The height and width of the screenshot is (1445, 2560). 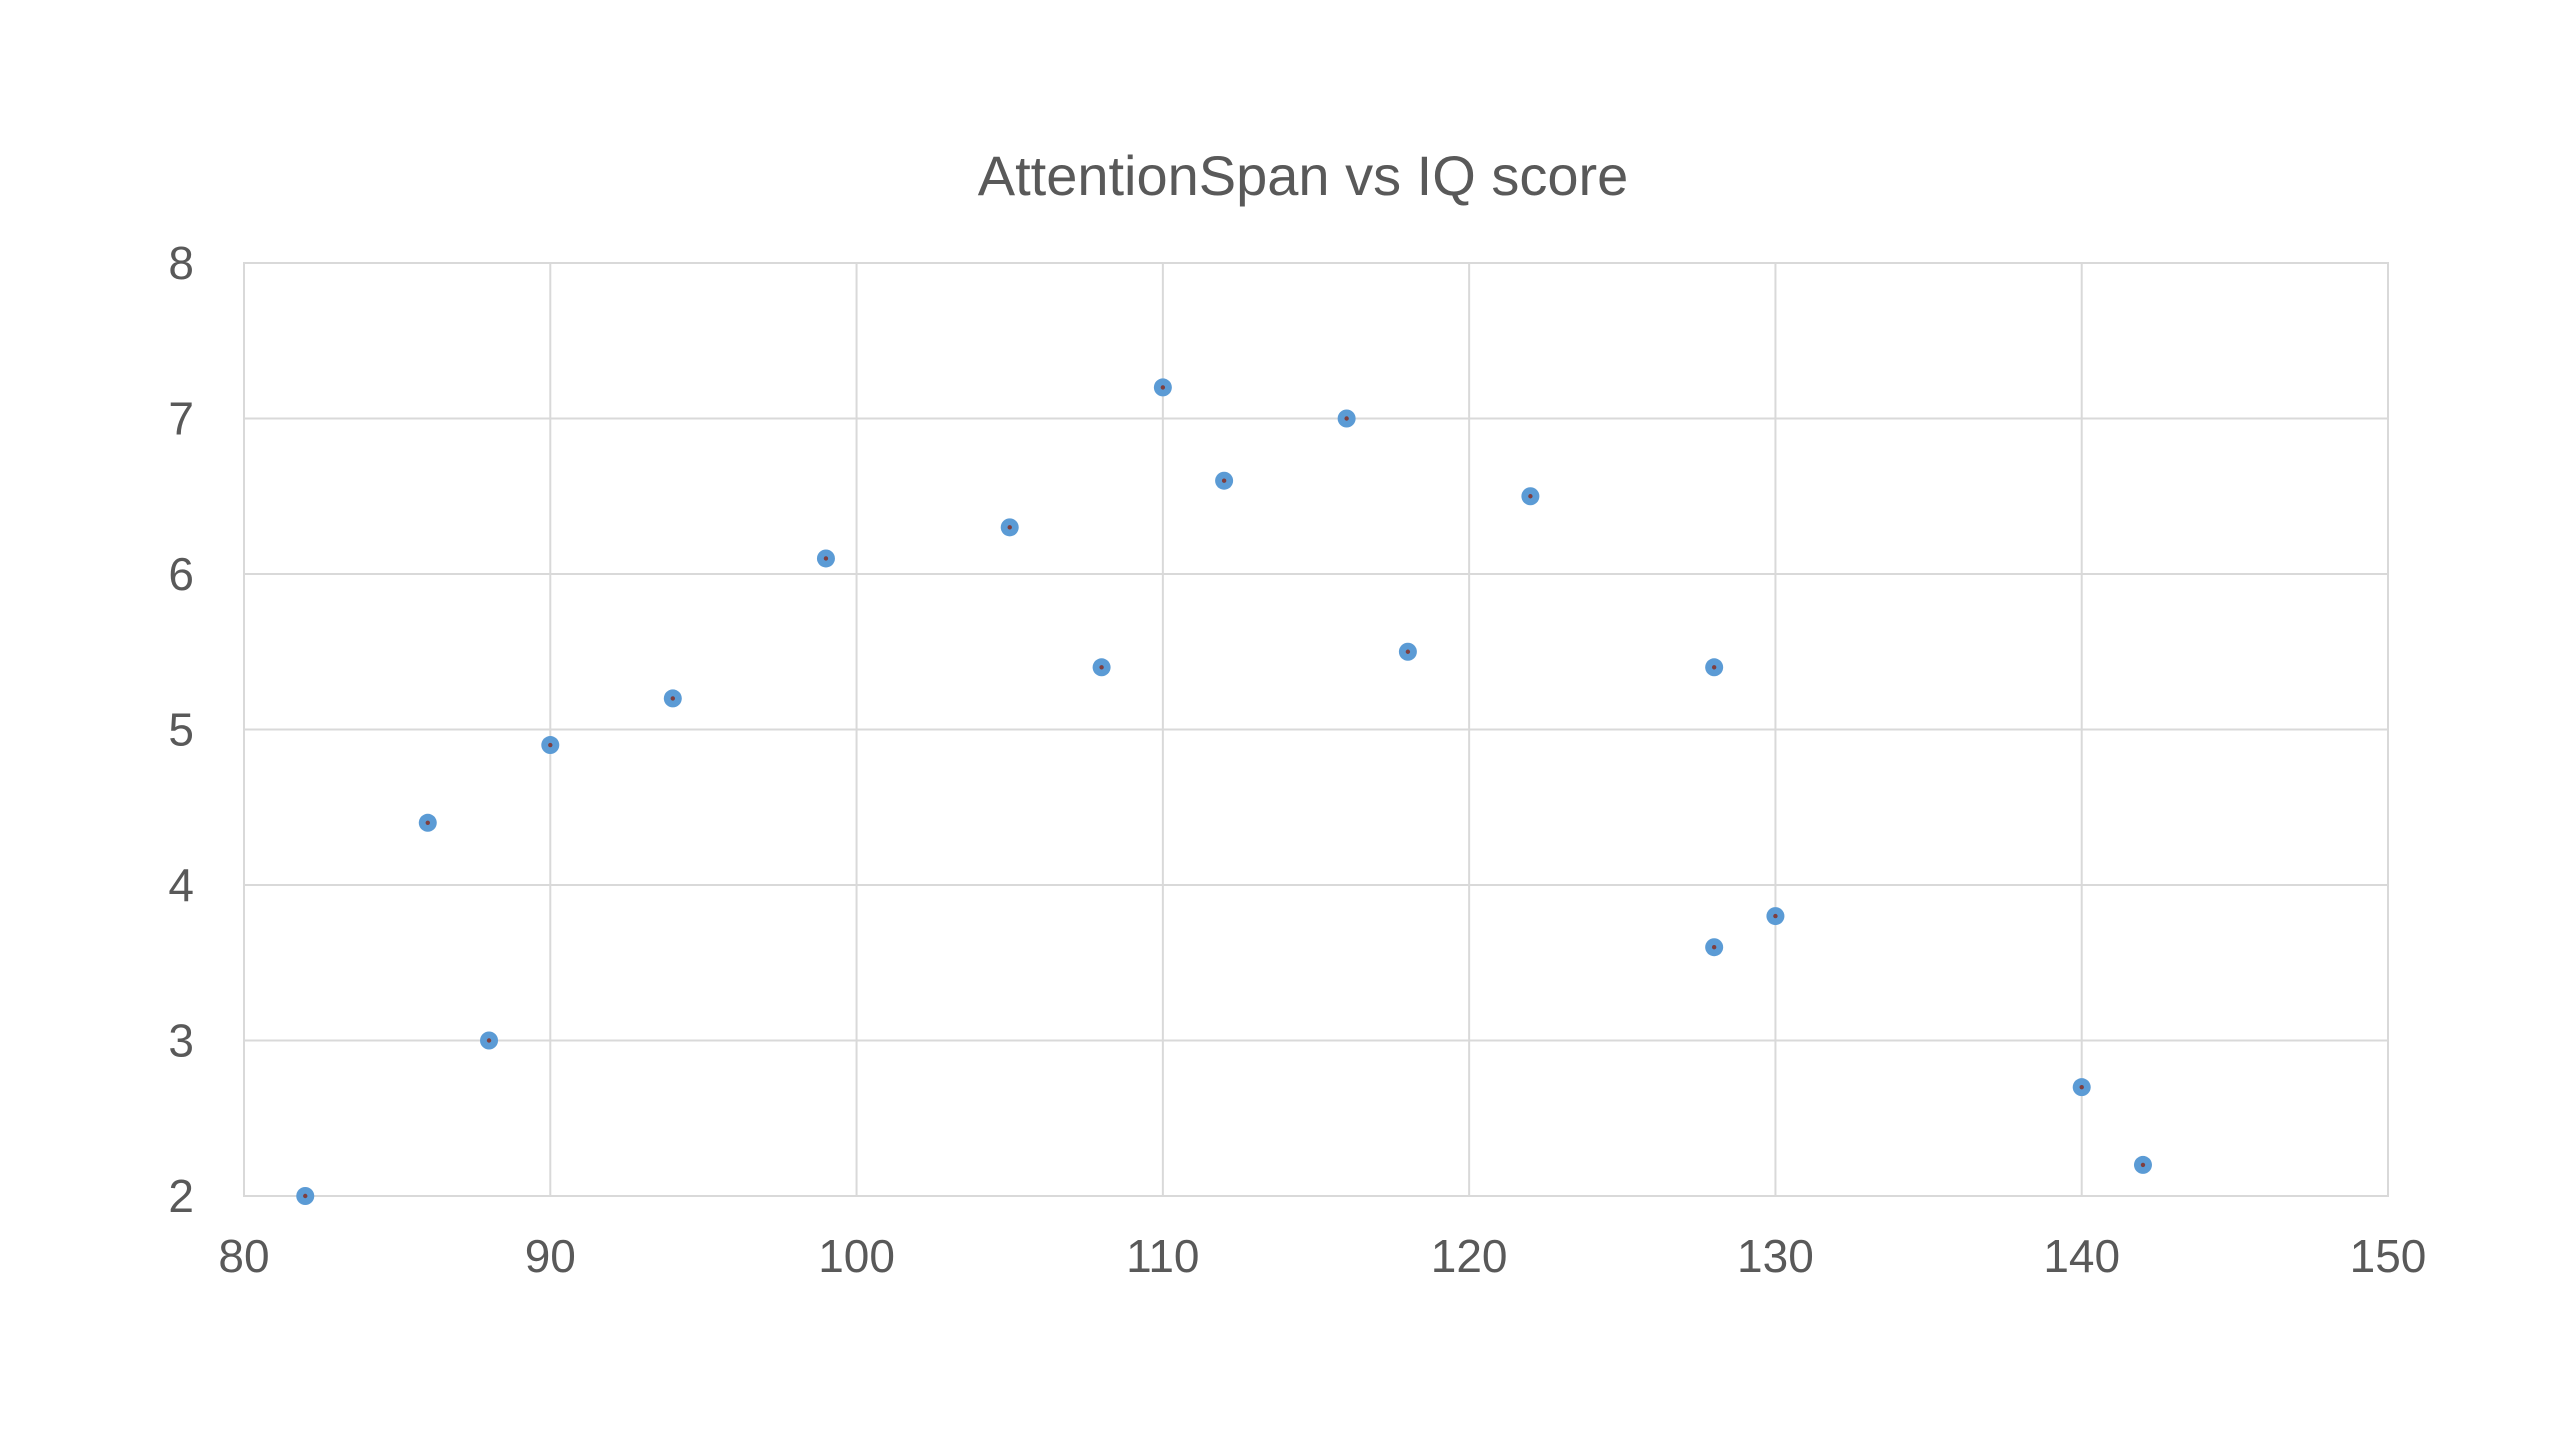 What do you see at coordinates (181, 1196) in the screenshot?
I see `y-tick-label: 2` at bounding box center [181, 1196].